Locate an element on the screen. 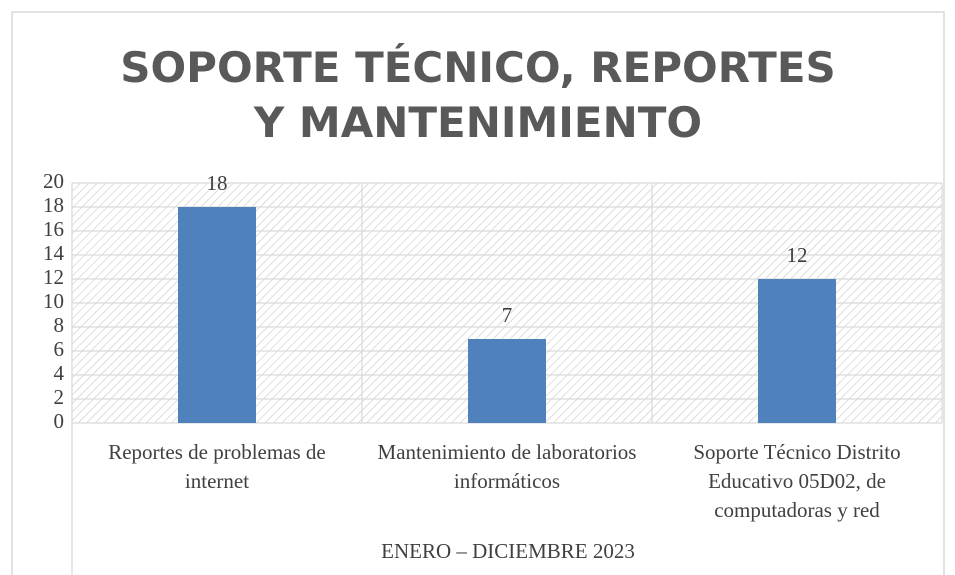 Image resolution: width=955 pixels, height=575 pixels. y-tick-label: 0 is located at coordinates (59, 421).